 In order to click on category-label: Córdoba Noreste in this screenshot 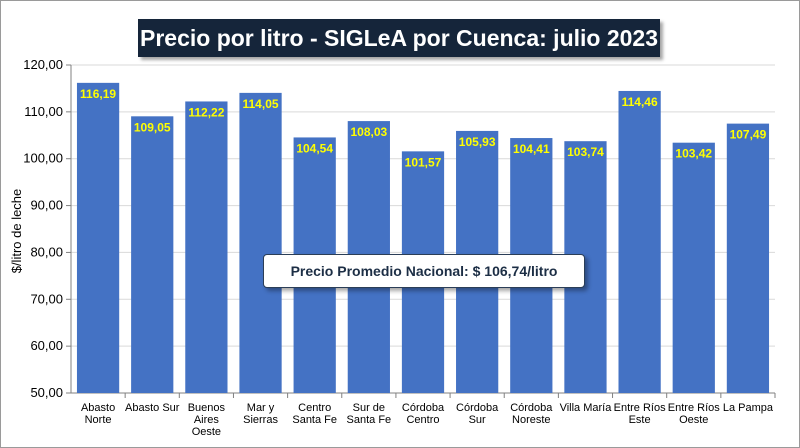, I will do `click(531, 414)`.